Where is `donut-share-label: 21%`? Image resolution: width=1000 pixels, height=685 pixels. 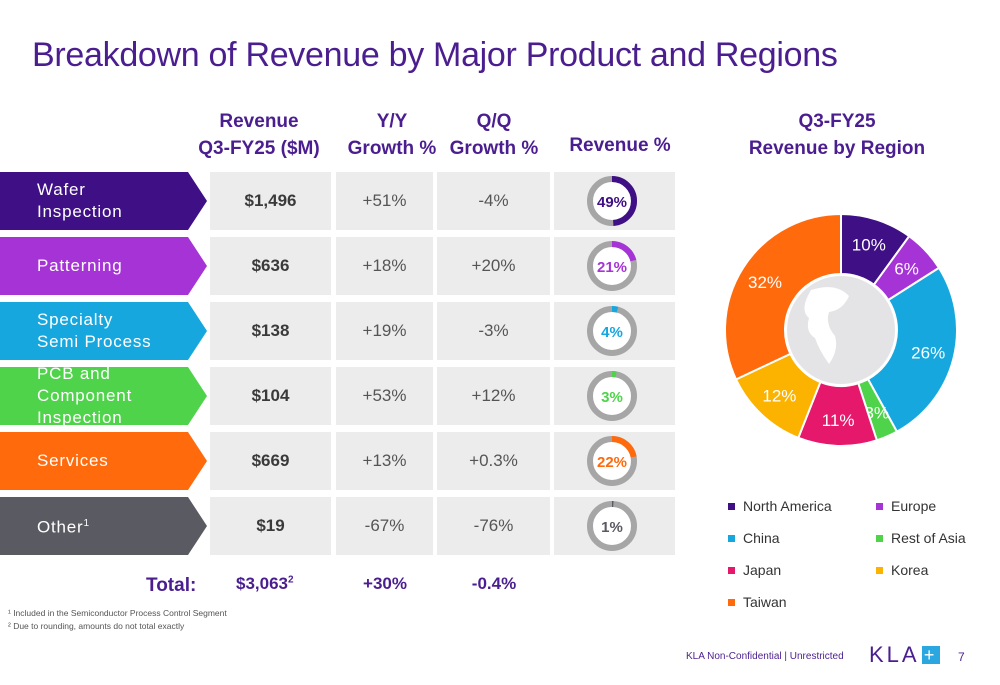 donut-share-label: 21% is located at coordinates (612, 267).